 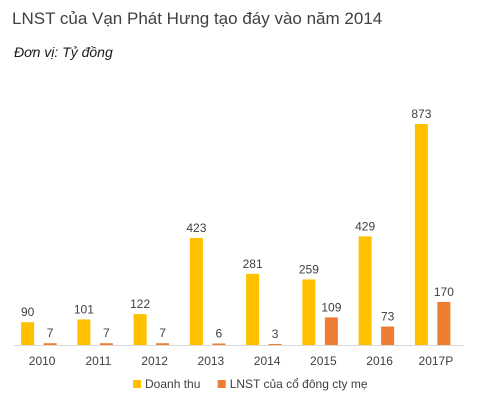 I want to click on x-tick-label-2016: 2016, so click(x=379, y=361).